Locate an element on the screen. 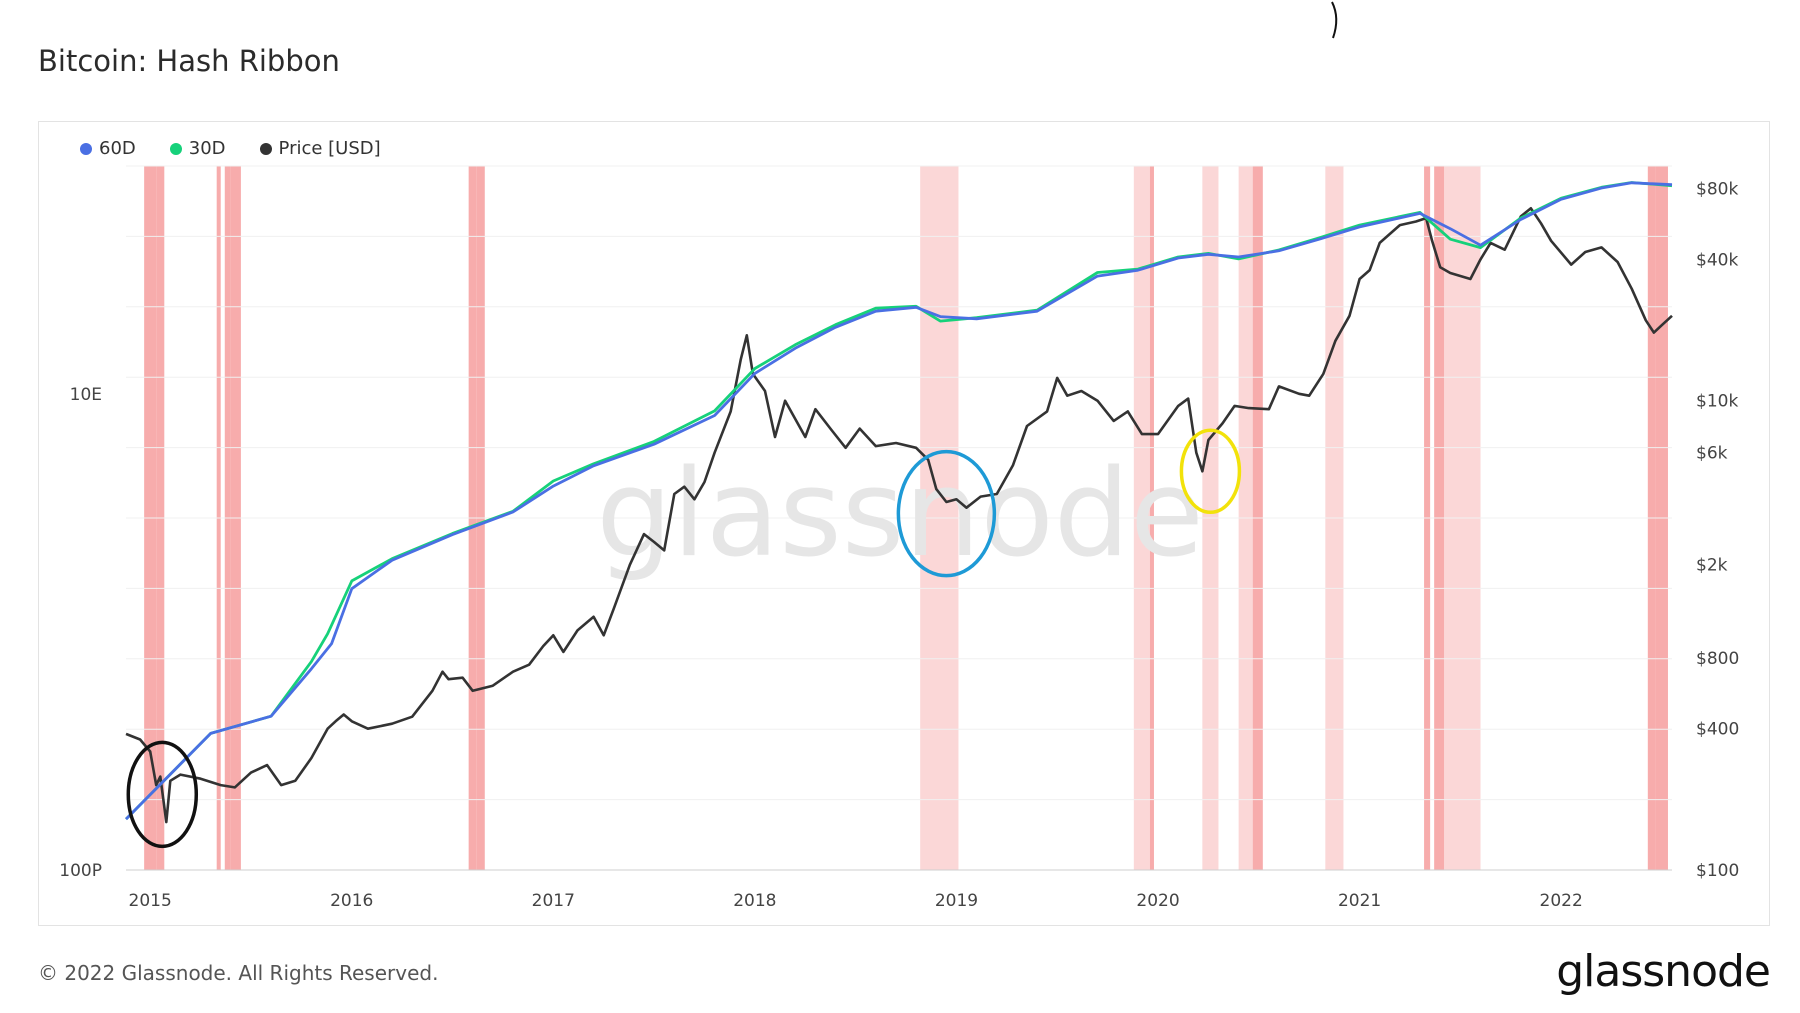  chart-title: Bitcoin: Hash Ribbon is located at coordinates (189, 61).